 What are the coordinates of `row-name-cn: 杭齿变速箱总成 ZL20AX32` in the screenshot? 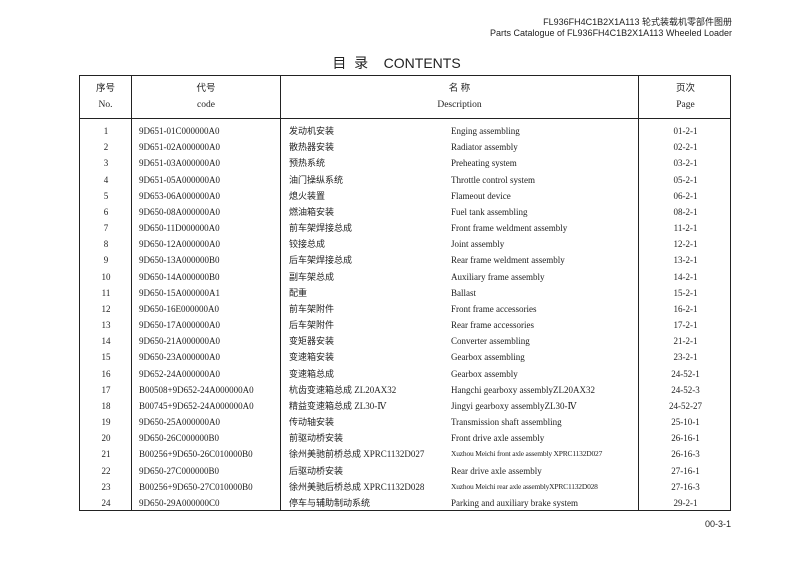 It's located at (343, 389).